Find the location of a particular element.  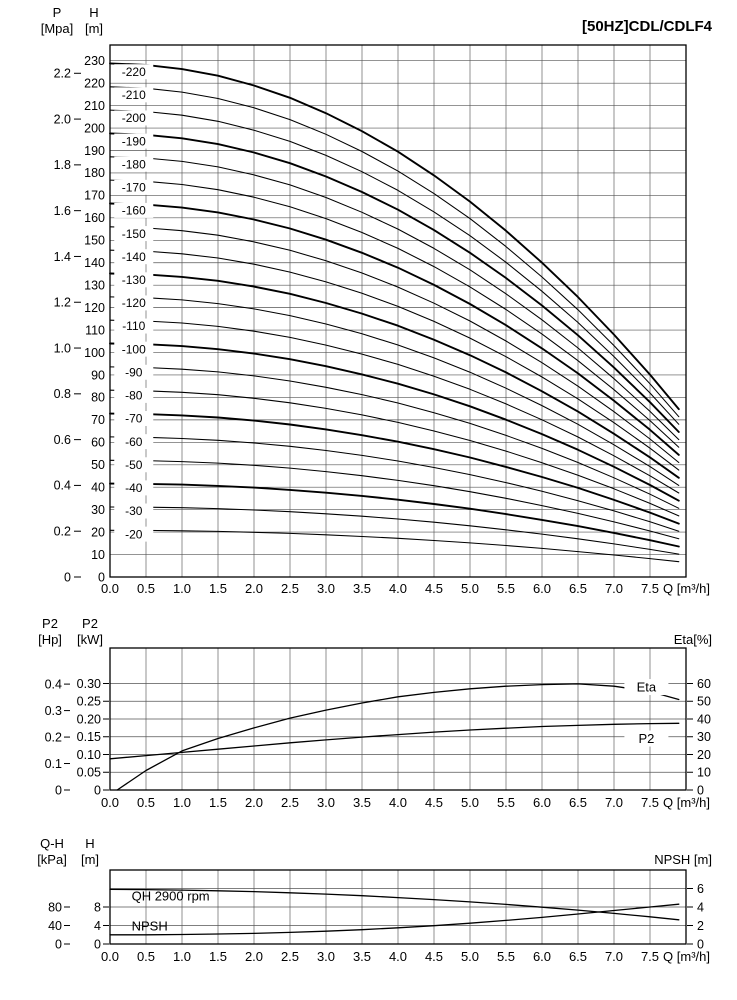

axis-tick-label: 110 is located at coordinates (95, 330).